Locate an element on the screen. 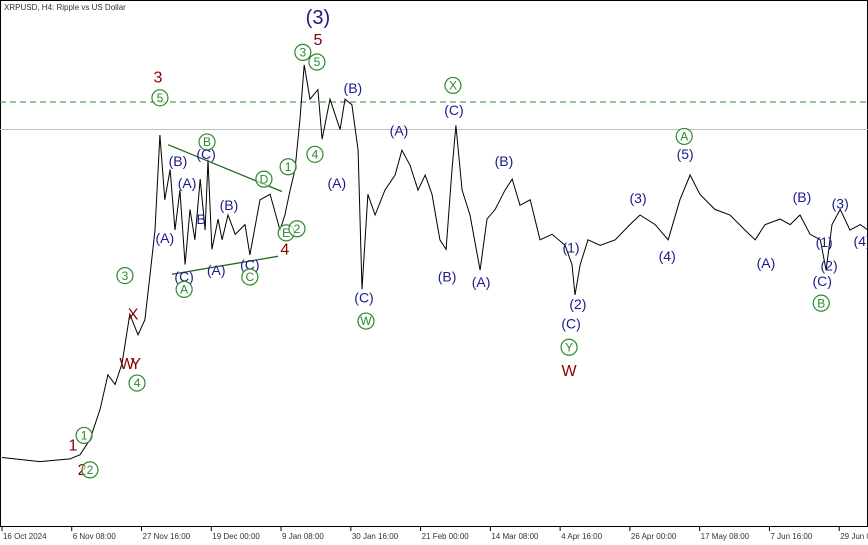  x-tick-label: 6 Nov 08:00 is located at coordinates (95, 536).